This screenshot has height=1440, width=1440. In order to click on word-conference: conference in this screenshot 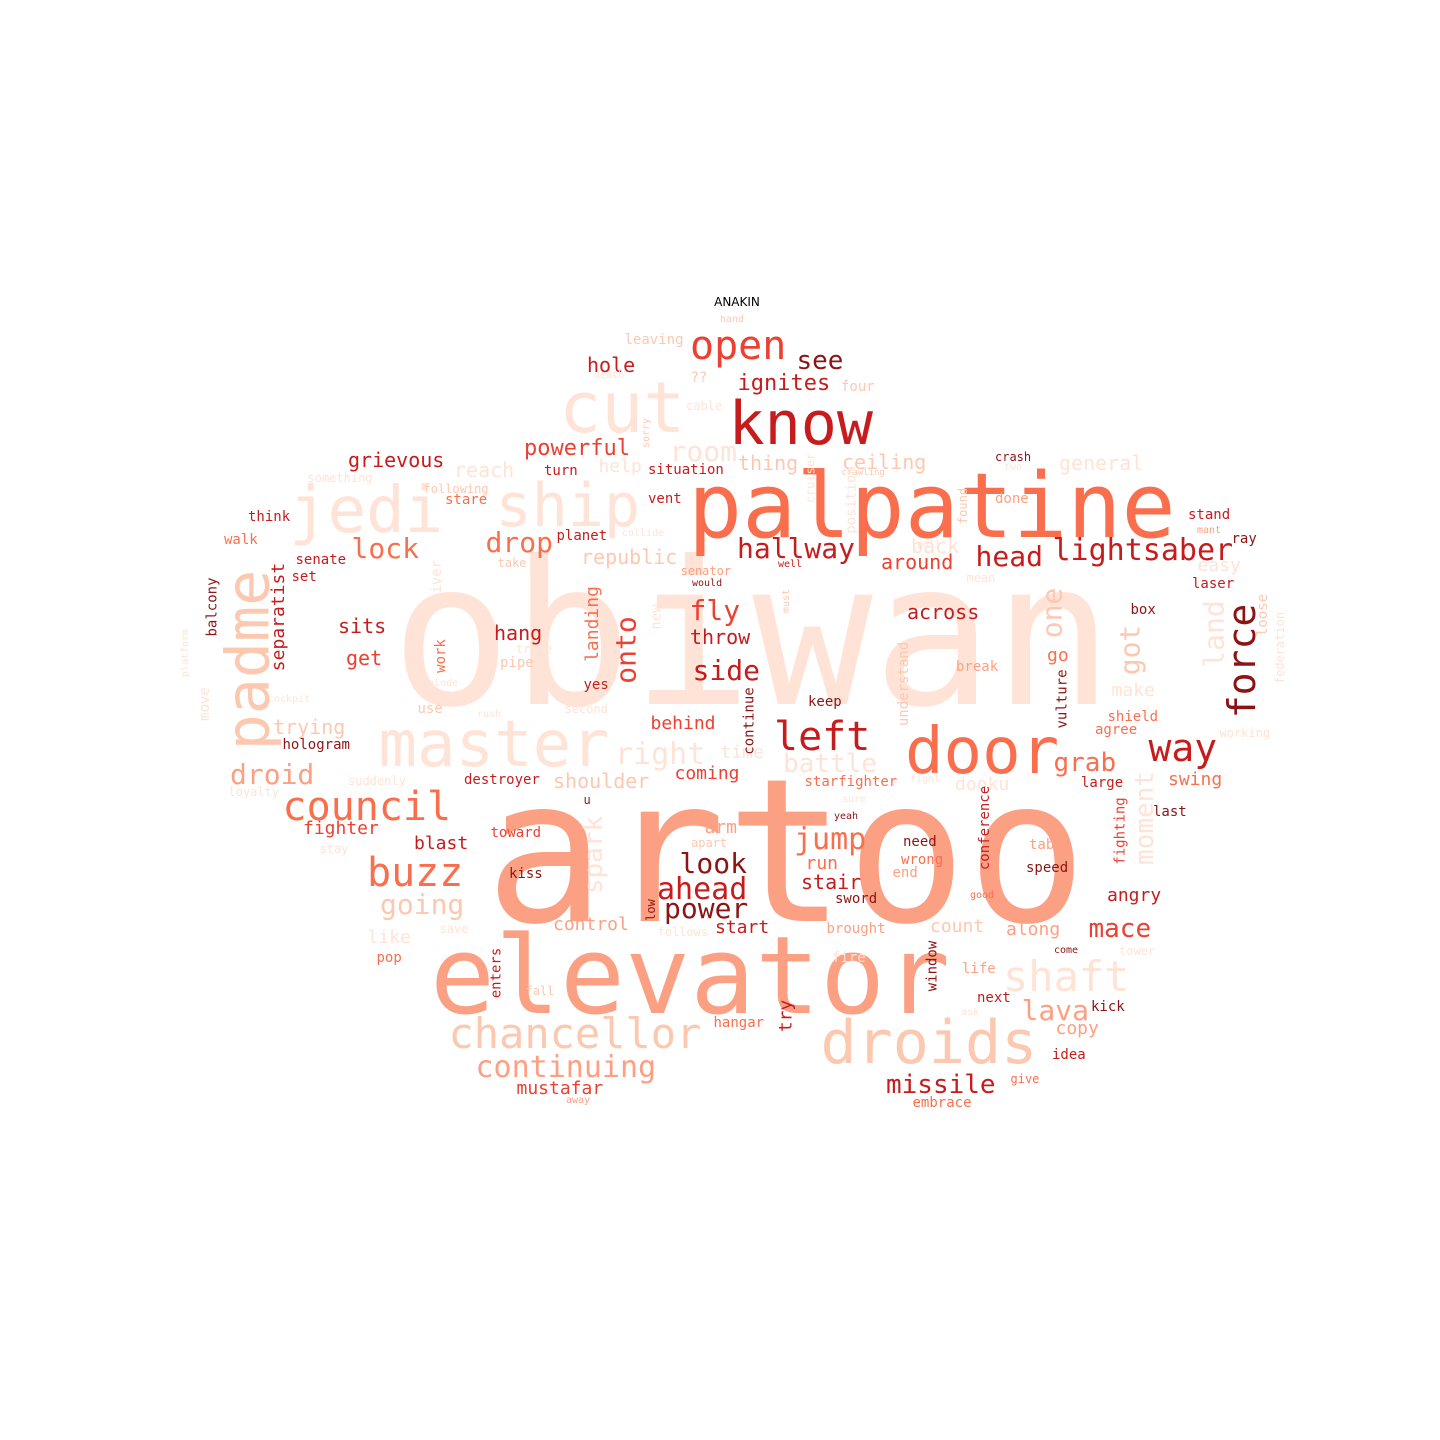, I will do `click(985, 828)`.